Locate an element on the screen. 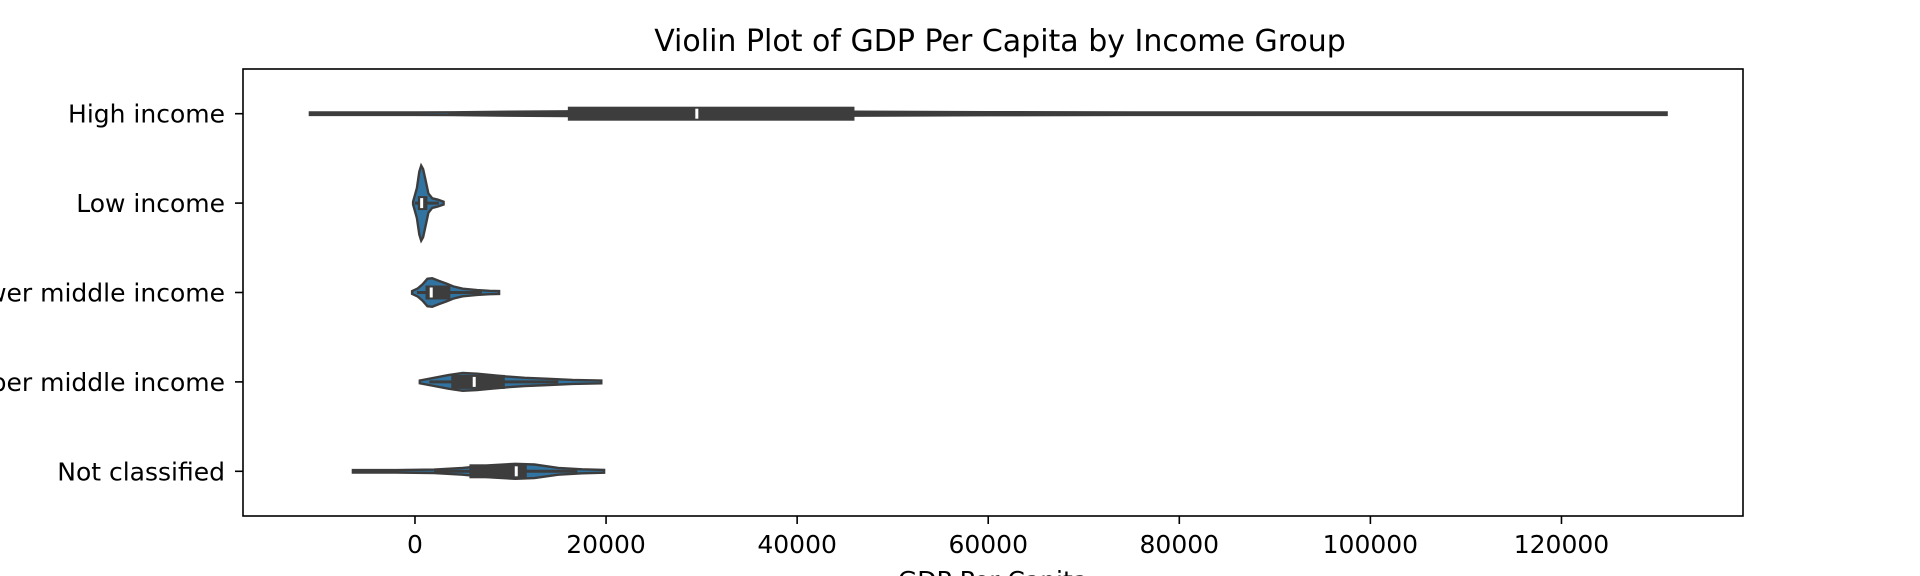 The height and width of the screenshot is (576, 1920). iqr-box-high-income is located at coordinates (711, 113).